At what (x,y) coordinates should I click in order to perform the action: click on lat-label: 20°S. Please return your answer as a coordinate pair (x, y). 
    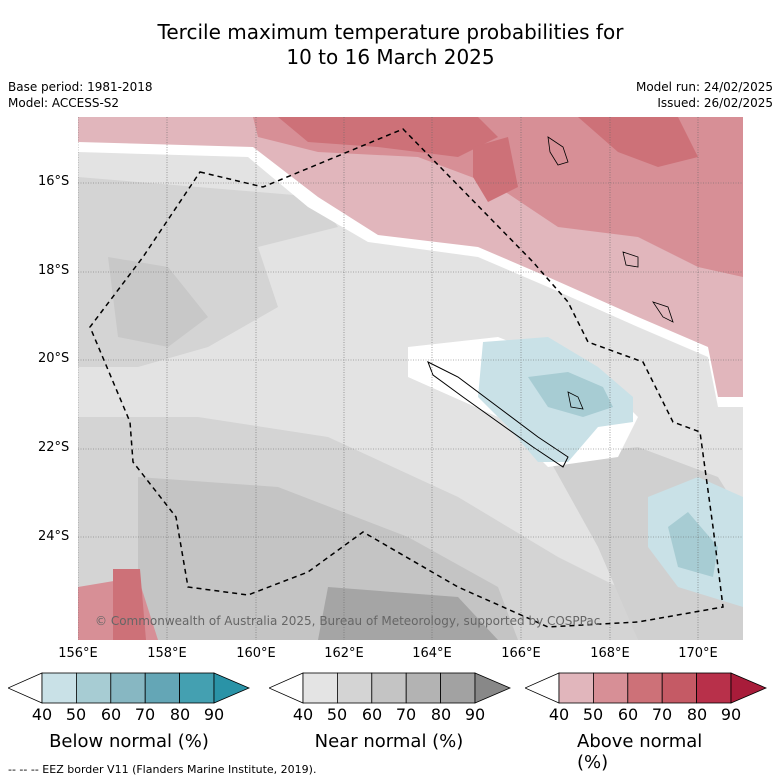
    Looking at the image, I should click on (54, 358).